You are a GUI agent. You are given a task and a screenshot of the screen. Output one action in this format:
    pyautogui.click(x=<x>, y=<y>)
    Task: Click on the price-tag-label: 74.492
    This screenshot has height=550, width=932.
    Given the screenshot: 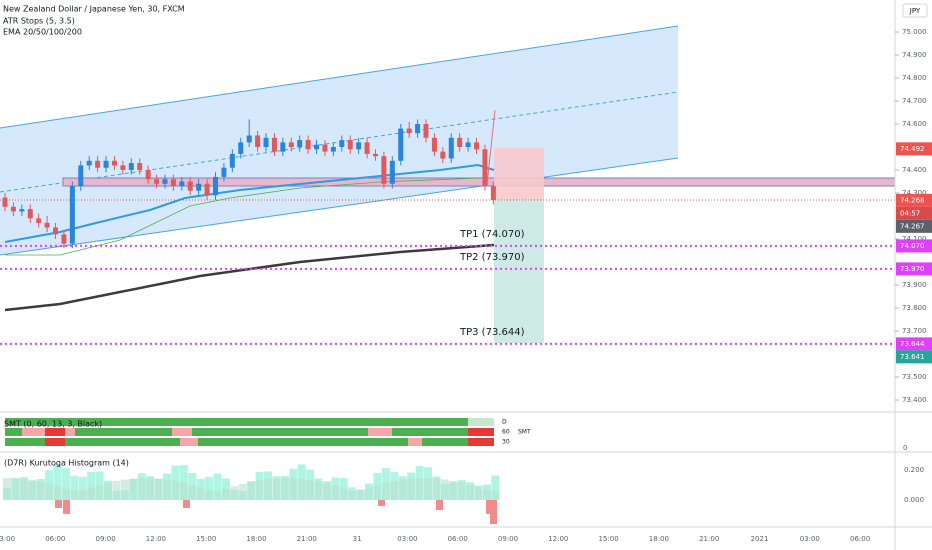 What is the action you would take?
    pyautogui.click(x=912, y=149)
    